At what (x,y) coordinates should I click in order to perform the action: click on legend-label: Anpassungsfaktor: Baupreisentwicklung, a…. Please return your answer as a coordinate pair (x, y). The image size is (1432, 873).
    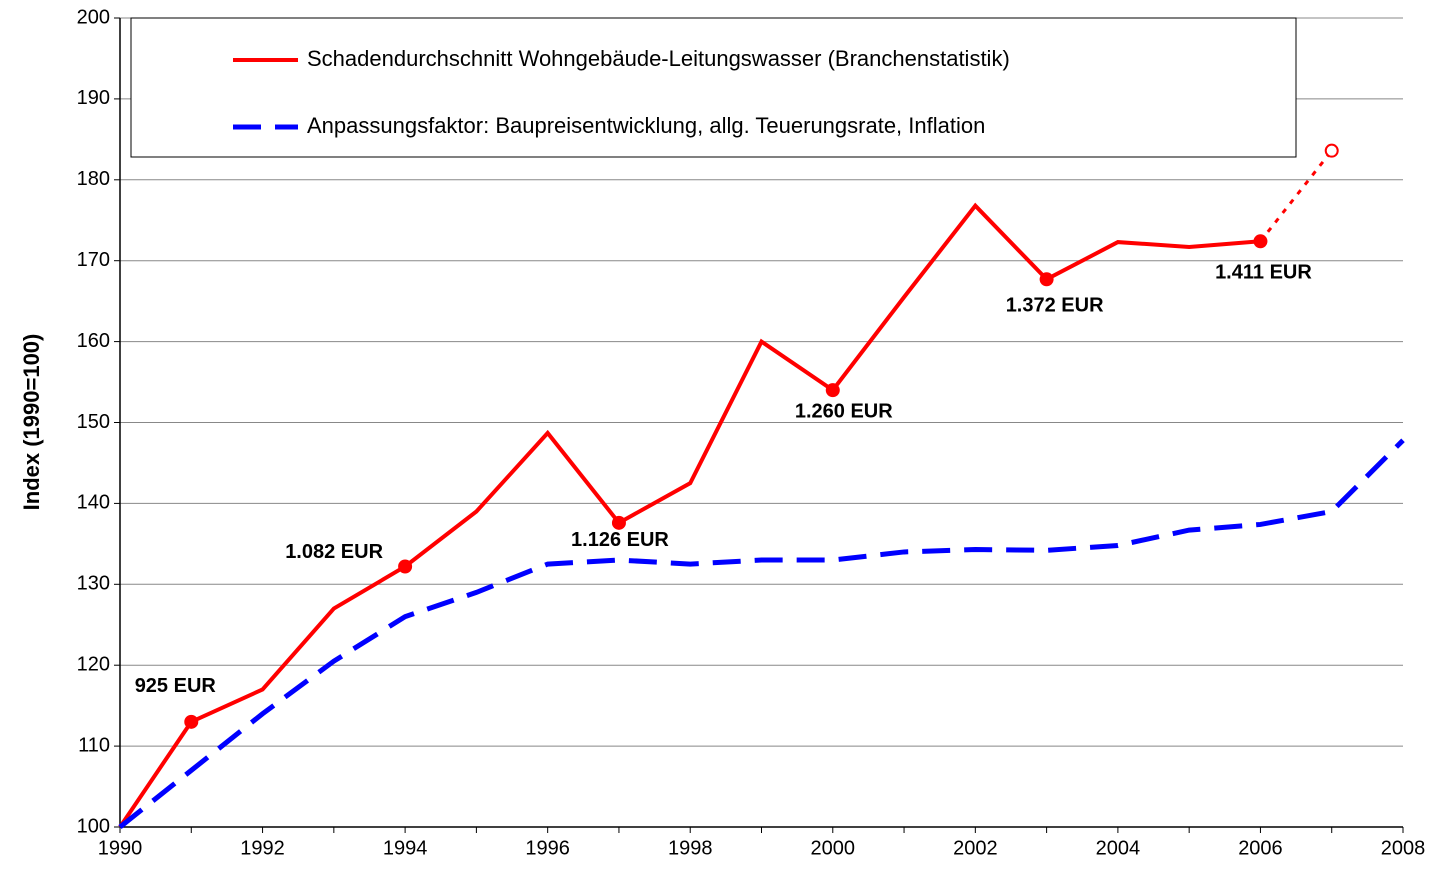
    Looking at the image, I should click on (646, 125).